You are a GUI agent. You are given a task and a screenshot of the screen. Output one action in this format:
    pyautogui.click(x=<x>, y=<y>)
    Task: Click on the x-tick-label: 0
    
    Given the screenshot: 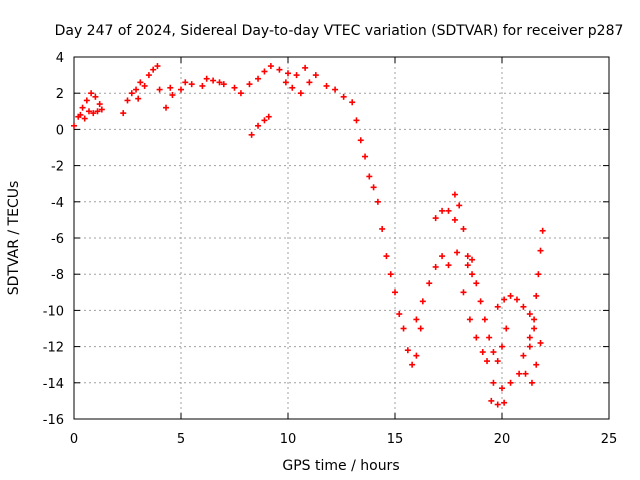 What is the action you would take?
    pyautogui.click(x=74, y=439)
    